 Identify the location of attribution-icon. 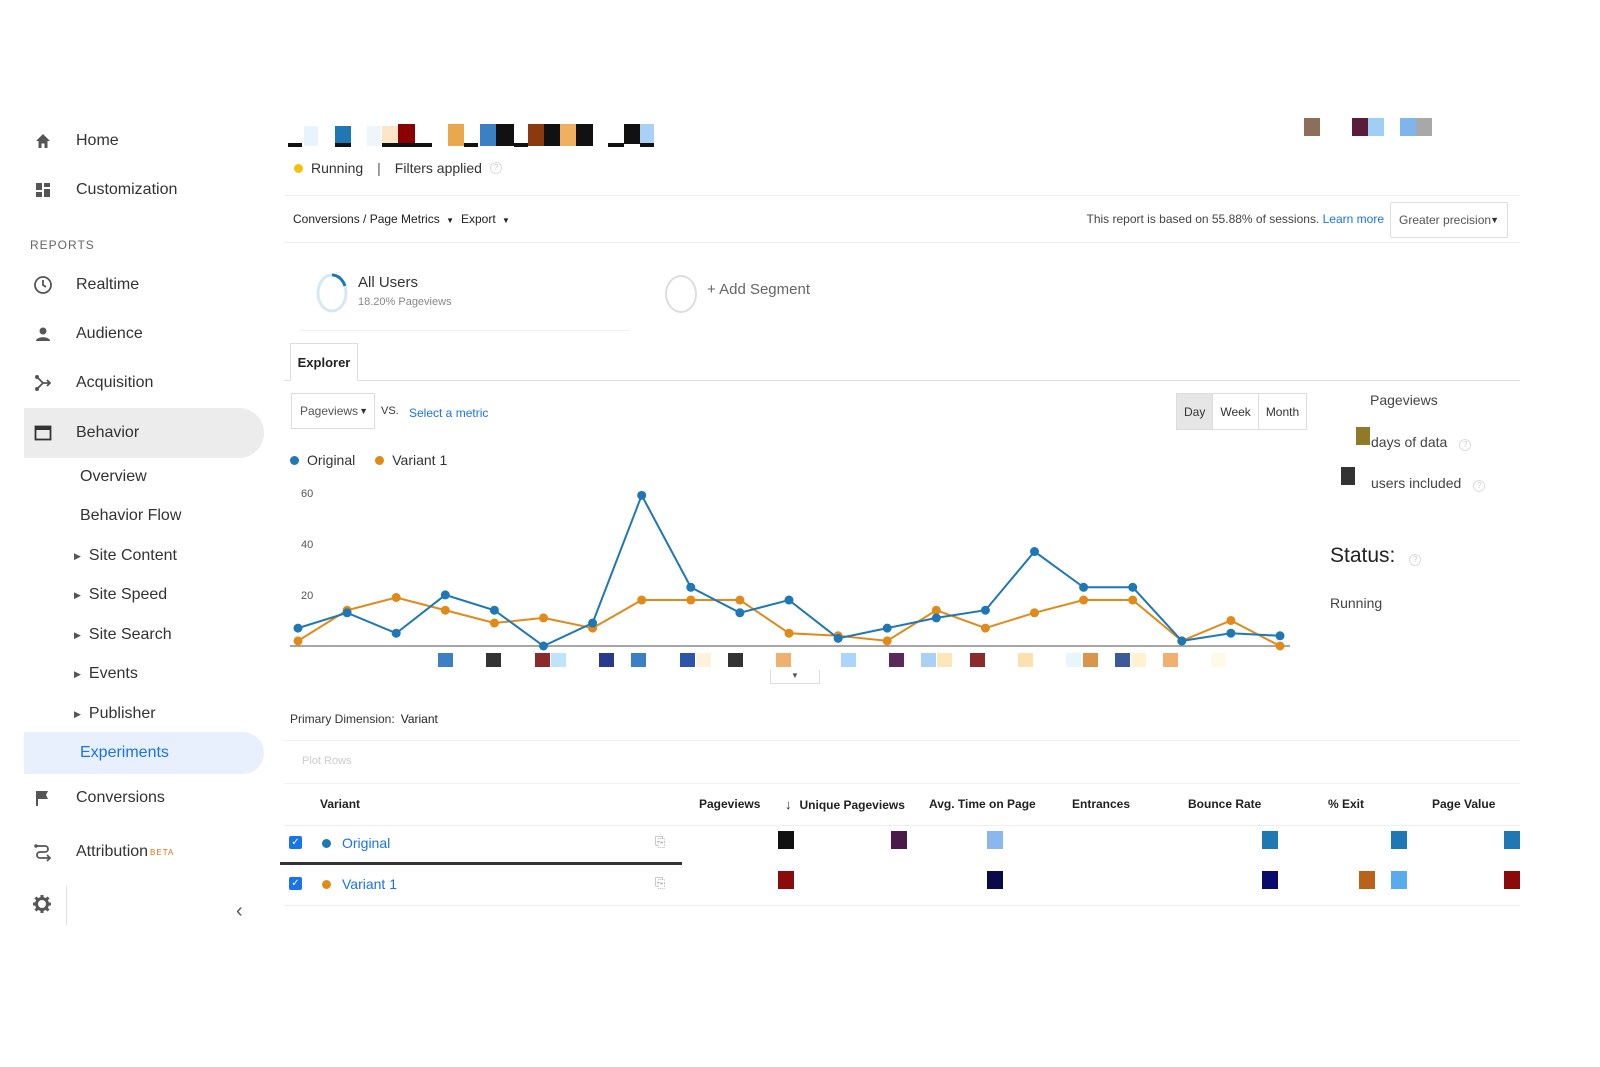
(43, 852).